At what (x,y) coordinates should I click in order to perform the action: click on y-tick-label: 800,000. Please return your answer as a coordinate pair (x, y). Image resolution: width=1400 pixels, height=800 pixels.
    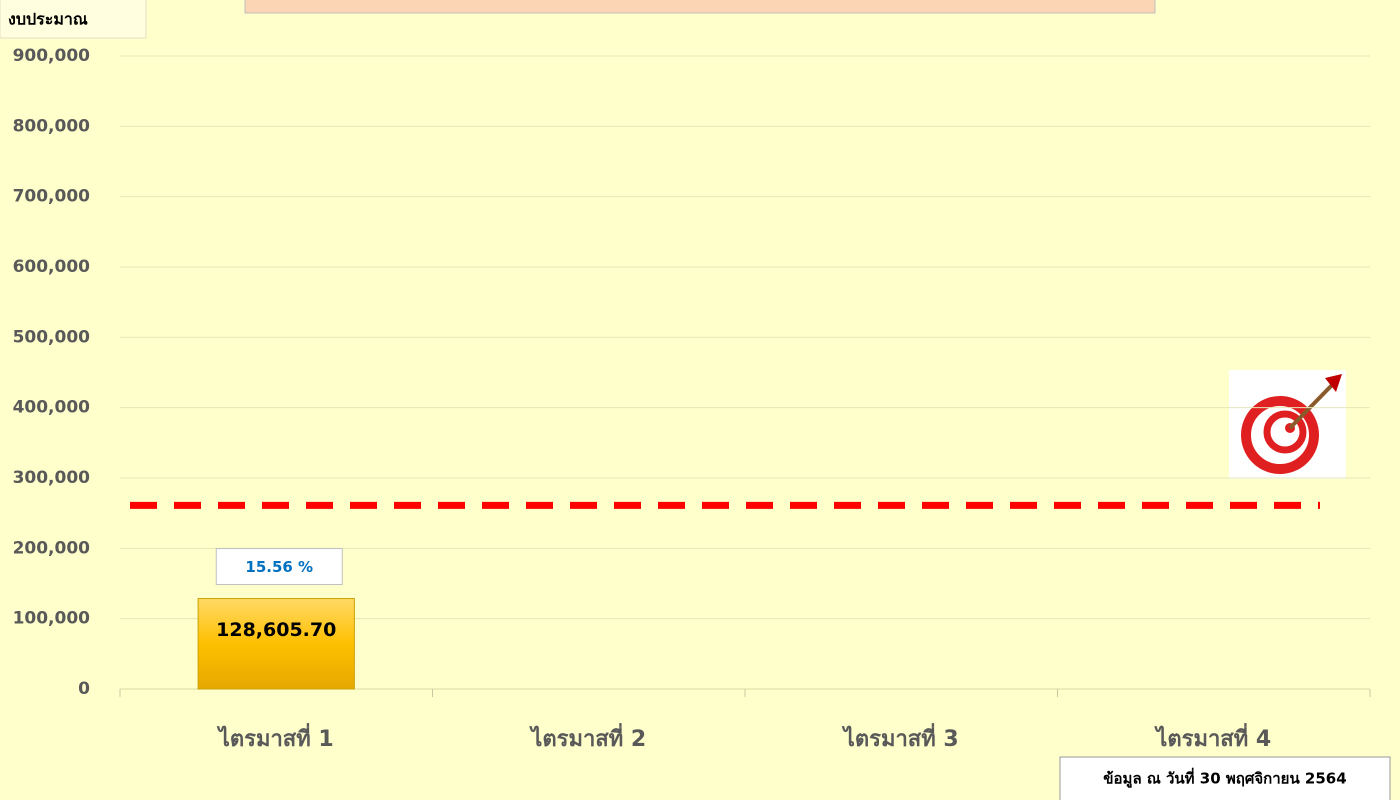
    Looking at the image, I should click on (52, 126).